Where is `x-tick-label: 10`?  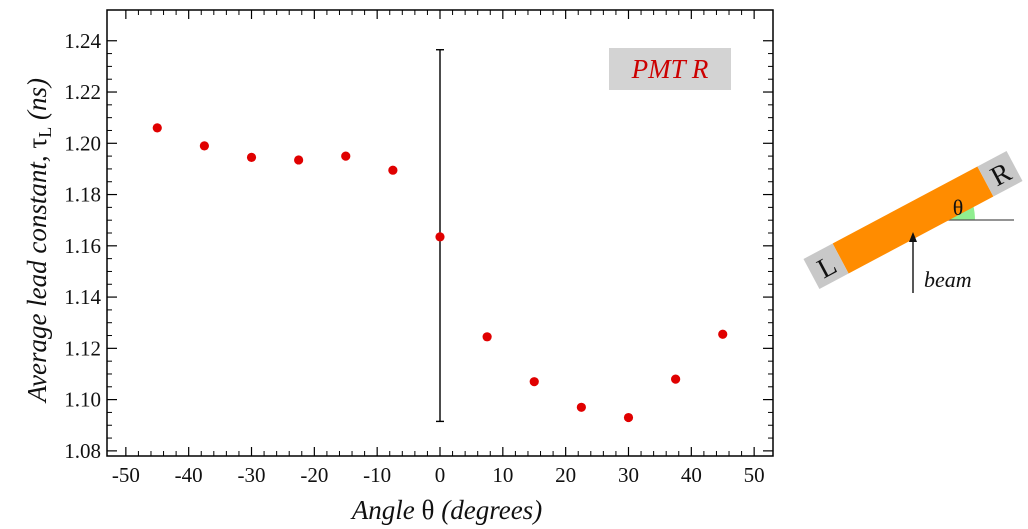 x-tick-label: 10 is located at coordinates (502, 475).